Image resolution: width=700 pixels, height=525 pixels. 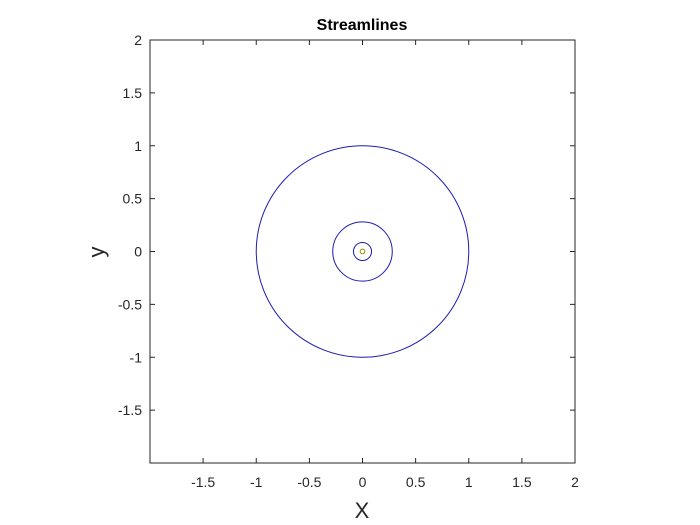 What do you see at coordinates (309, 482) in the screenshot?
I see `x-tick-label: -0.5` at bounding box center [309, 482].